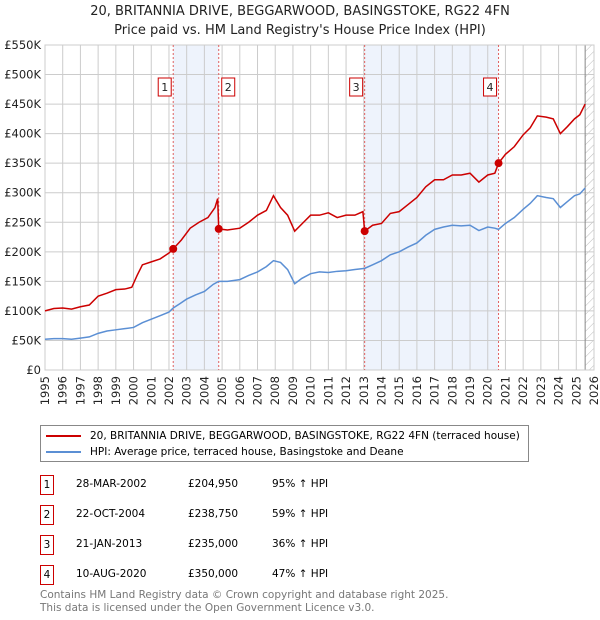  I want to click on x-tick-label: 2014, so click(381, 390).